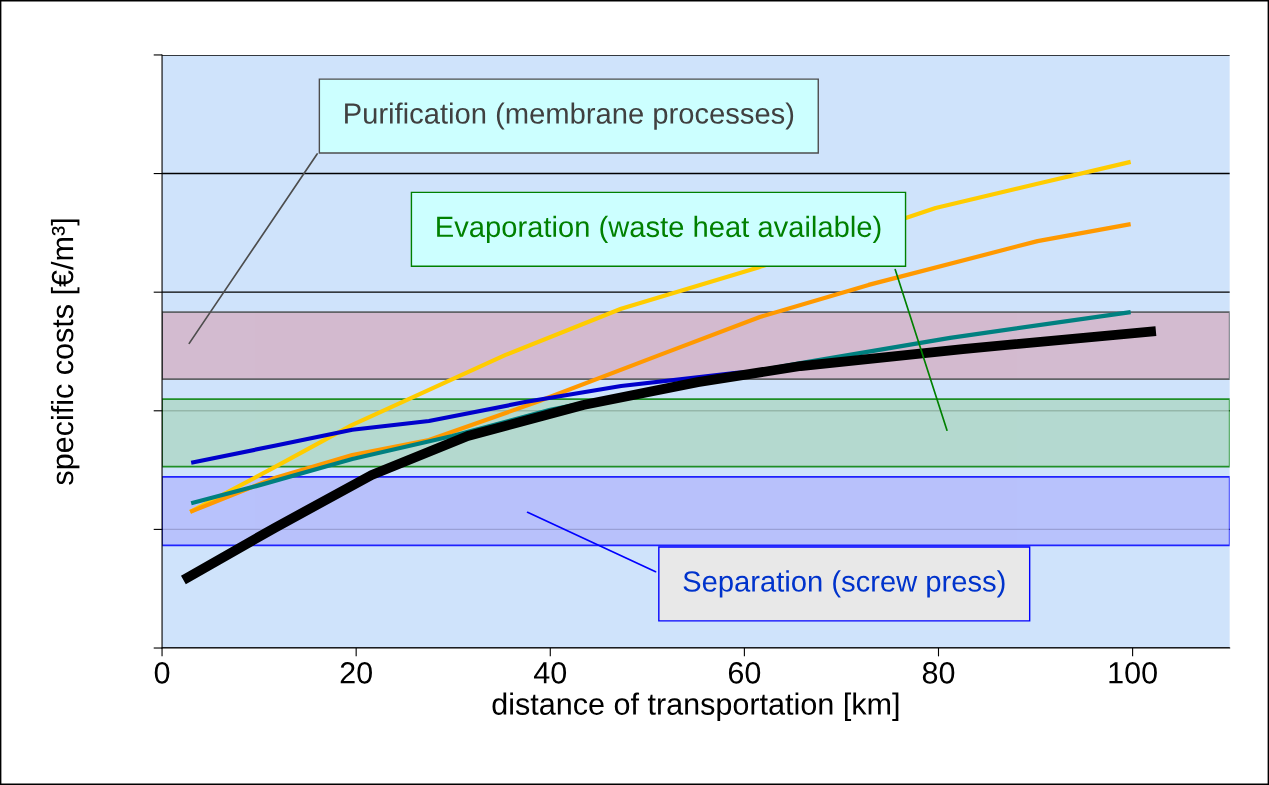 This screenshot has width=1269, height=785. I want to click on x-axis-title: distance of transportation [km], so click(695, 706).